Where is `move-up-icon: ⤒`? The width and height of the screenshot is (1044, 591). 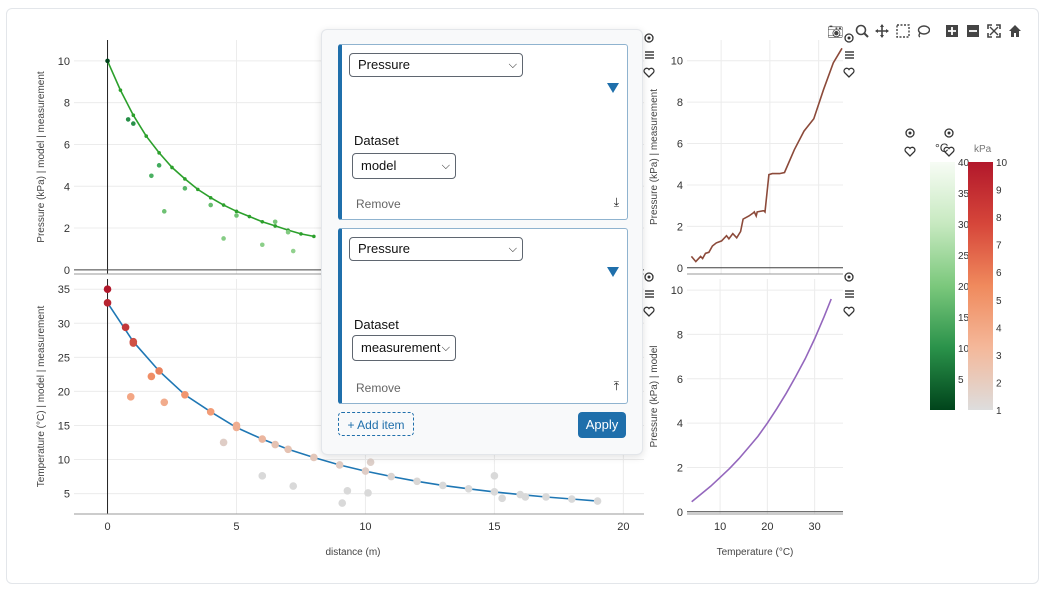
move-up-icon: ⤒ is located at coordinates (616, 386).